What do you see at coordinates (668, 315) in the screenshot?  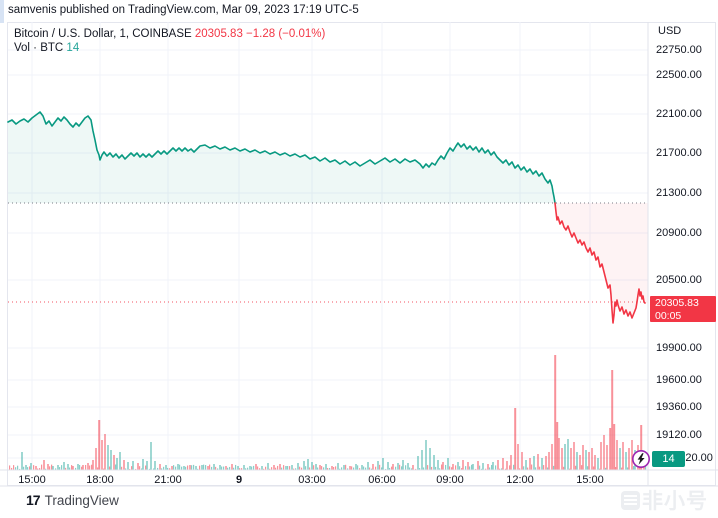 I see `candle-countdown: 00:05` at bounding box center [668, 315].